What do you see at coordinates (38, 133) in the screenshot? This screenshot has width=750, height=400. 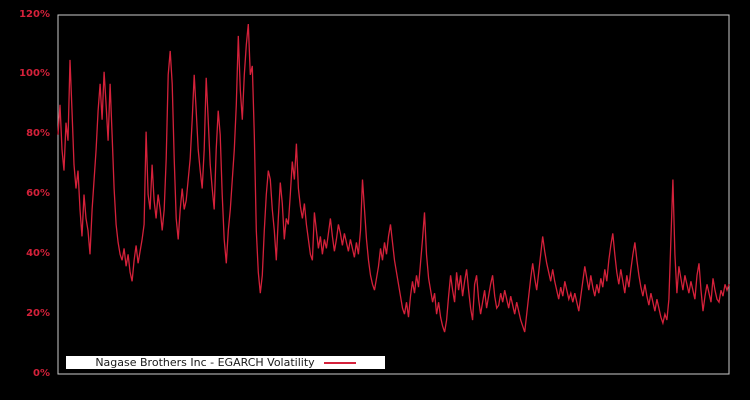 I see `y-axis-label-80: 80%` at bounding box center [38, 133].